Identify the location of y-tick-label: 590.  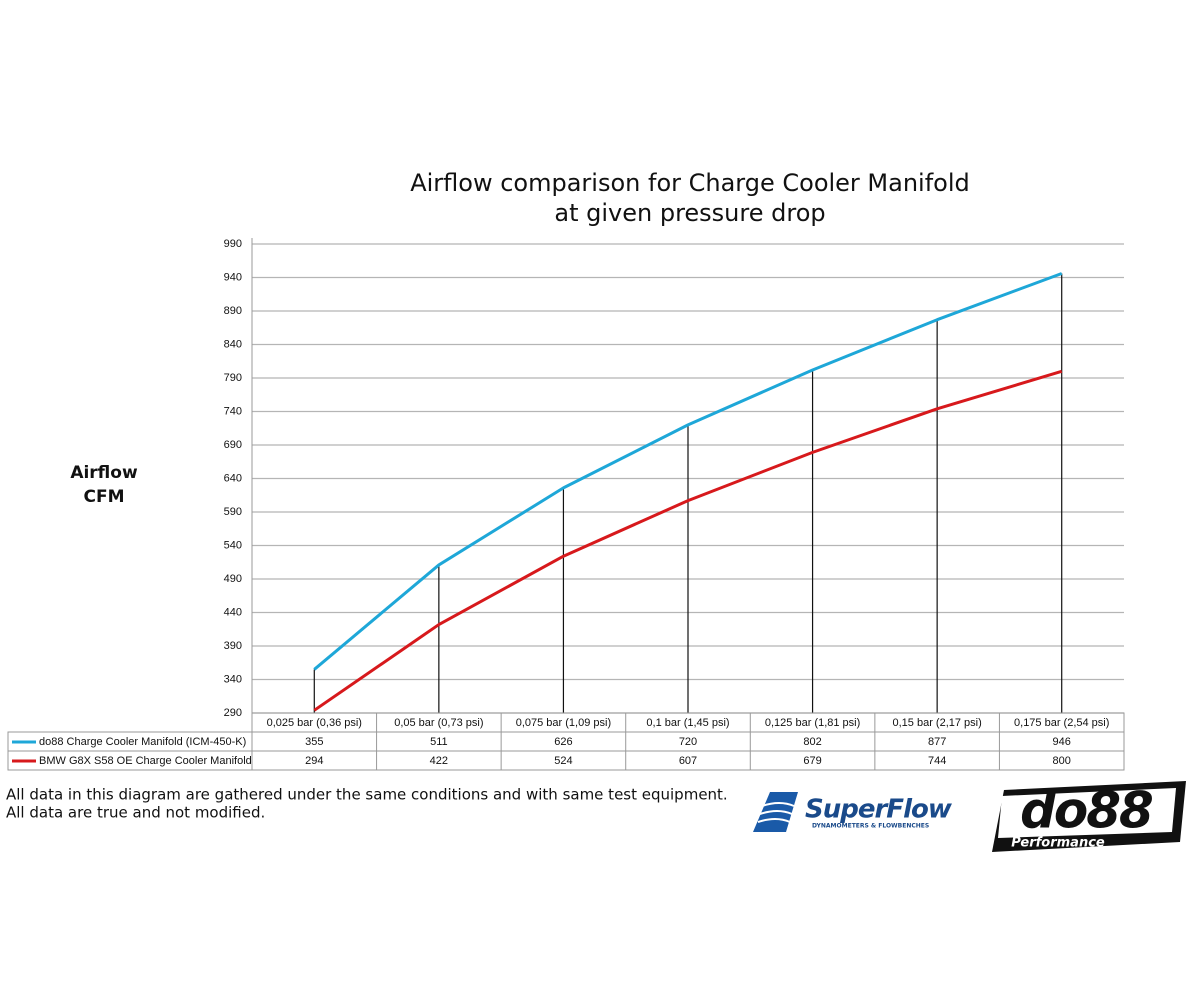
(233, 512).